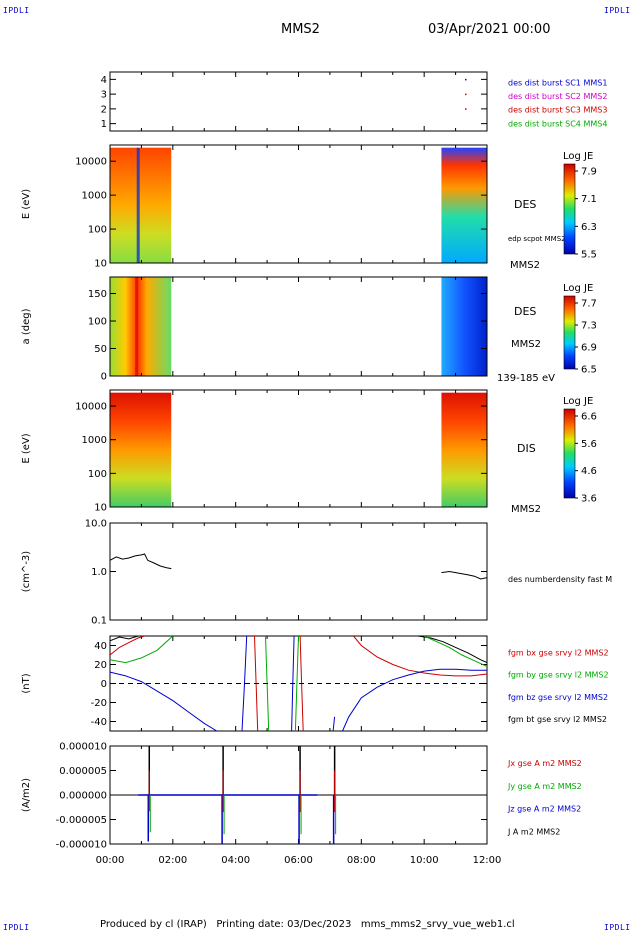  What do you see at coordinates (138, 205) in the screenshot?
I see `des-stripe` at bounding box center [138, 205].